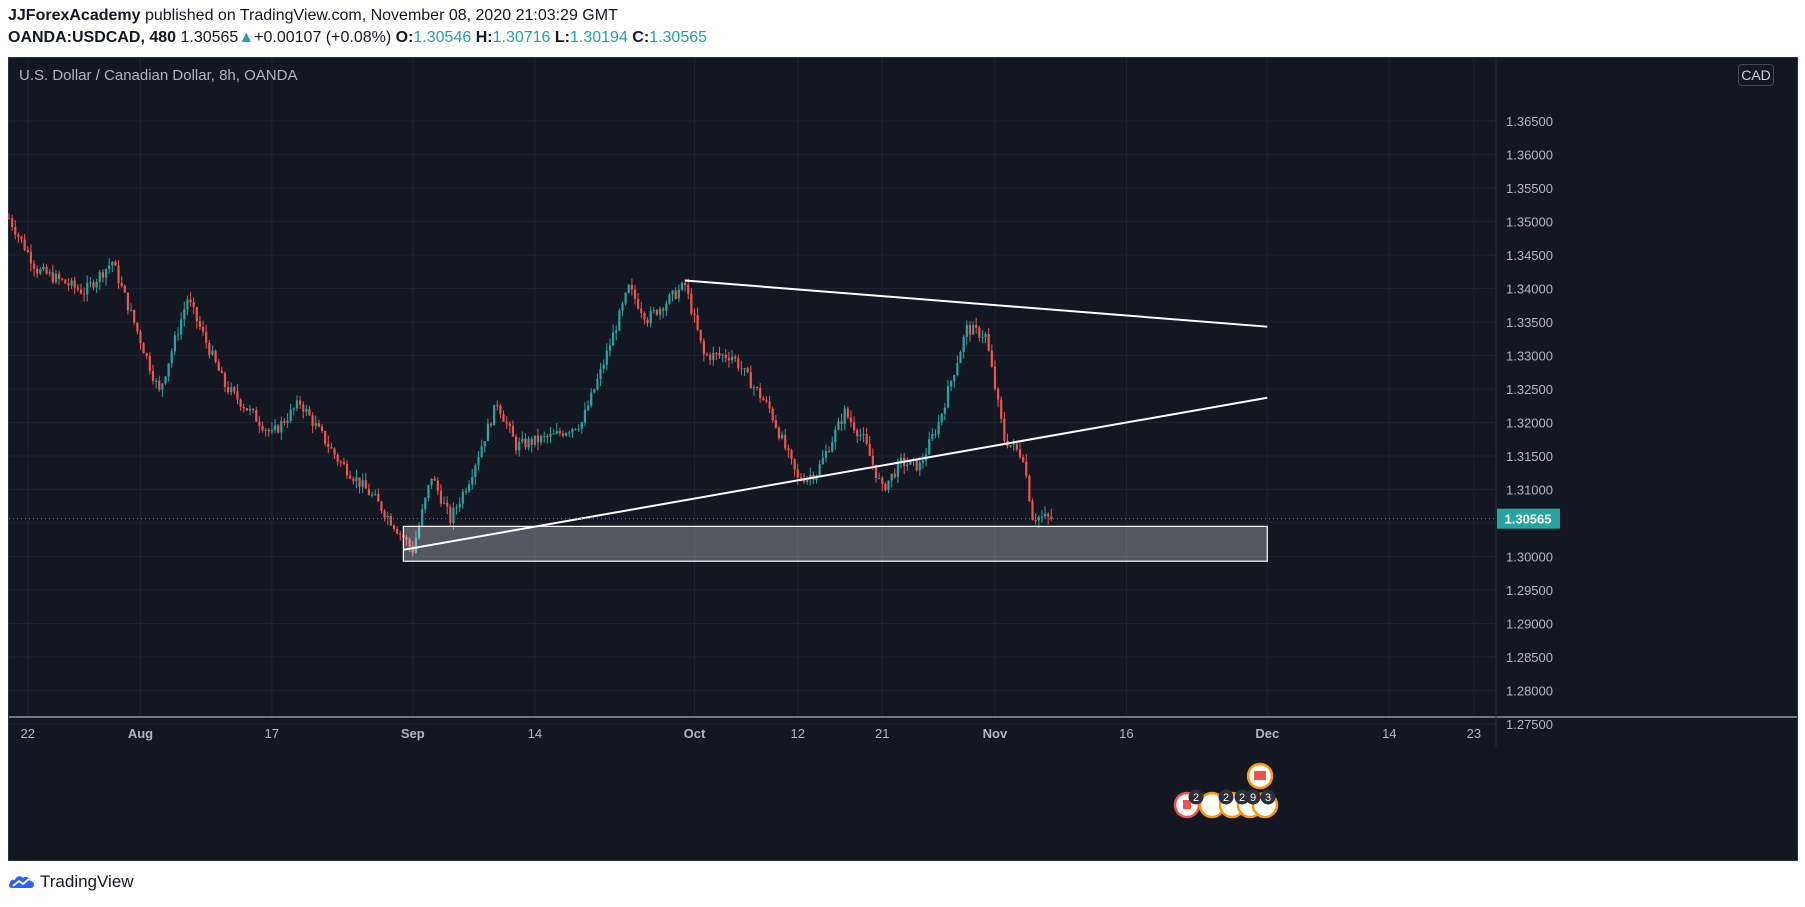 This screenshot has height=907, width=1805. What do you see at coordinates (1756, 75) in the screenshot?
I see `currency-badge: CAD` at bounding box center [1756, 75].